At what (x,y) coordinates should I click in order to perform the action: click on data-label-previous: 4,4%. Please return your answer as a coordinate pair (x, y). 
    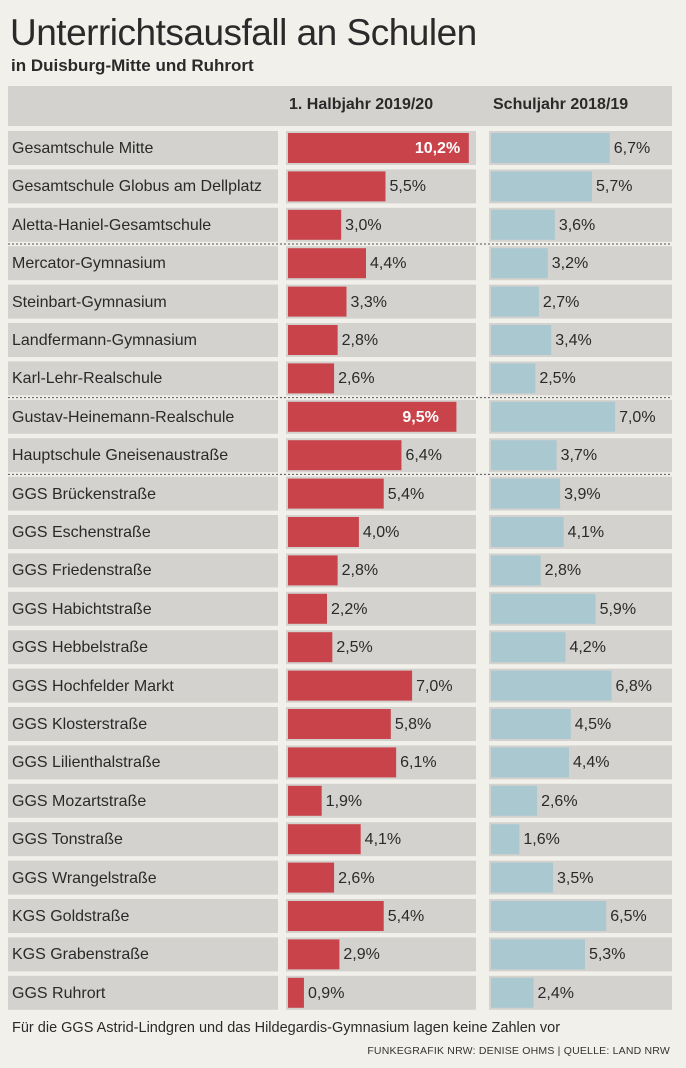
    Looking at the image, I should click on (591, 763).